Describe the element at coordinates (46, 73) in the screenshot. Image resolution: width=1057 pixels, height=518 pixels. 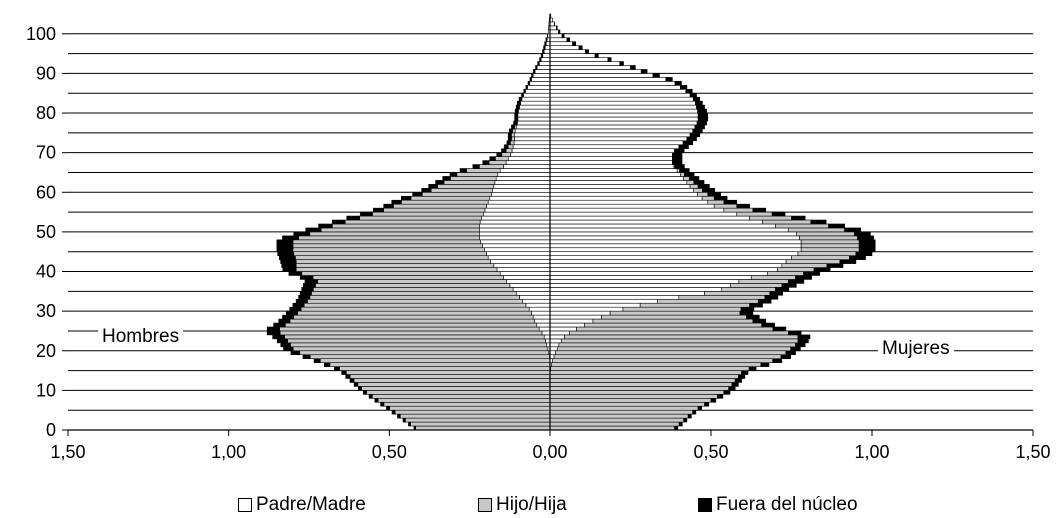
I see `y-tick-label-9: 90` at that location.